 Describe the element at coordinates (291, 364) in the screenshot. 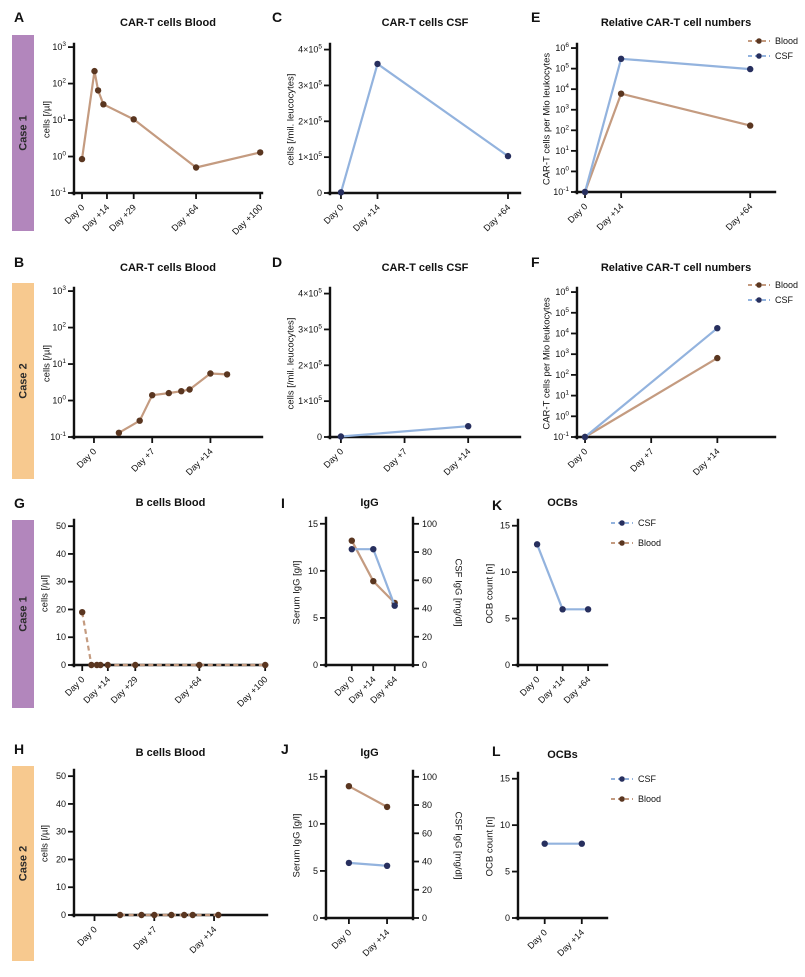

I see `y-axis-label: cells [/mil. leucocytes]` at that location.